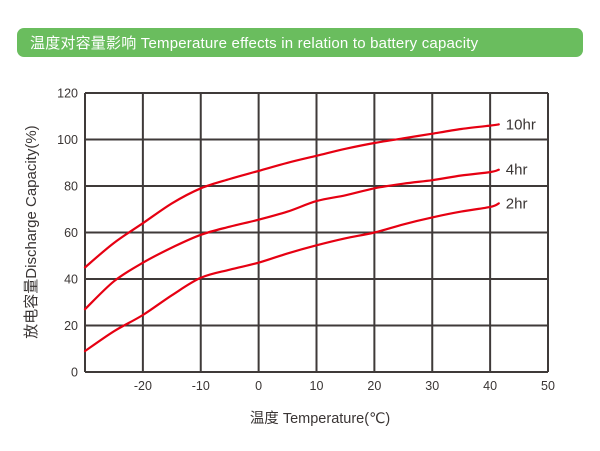  What do you see at coordinates (143, 386) in the screenshot?
I see `x-tick-label: -20` at bounding box center [143, 386].